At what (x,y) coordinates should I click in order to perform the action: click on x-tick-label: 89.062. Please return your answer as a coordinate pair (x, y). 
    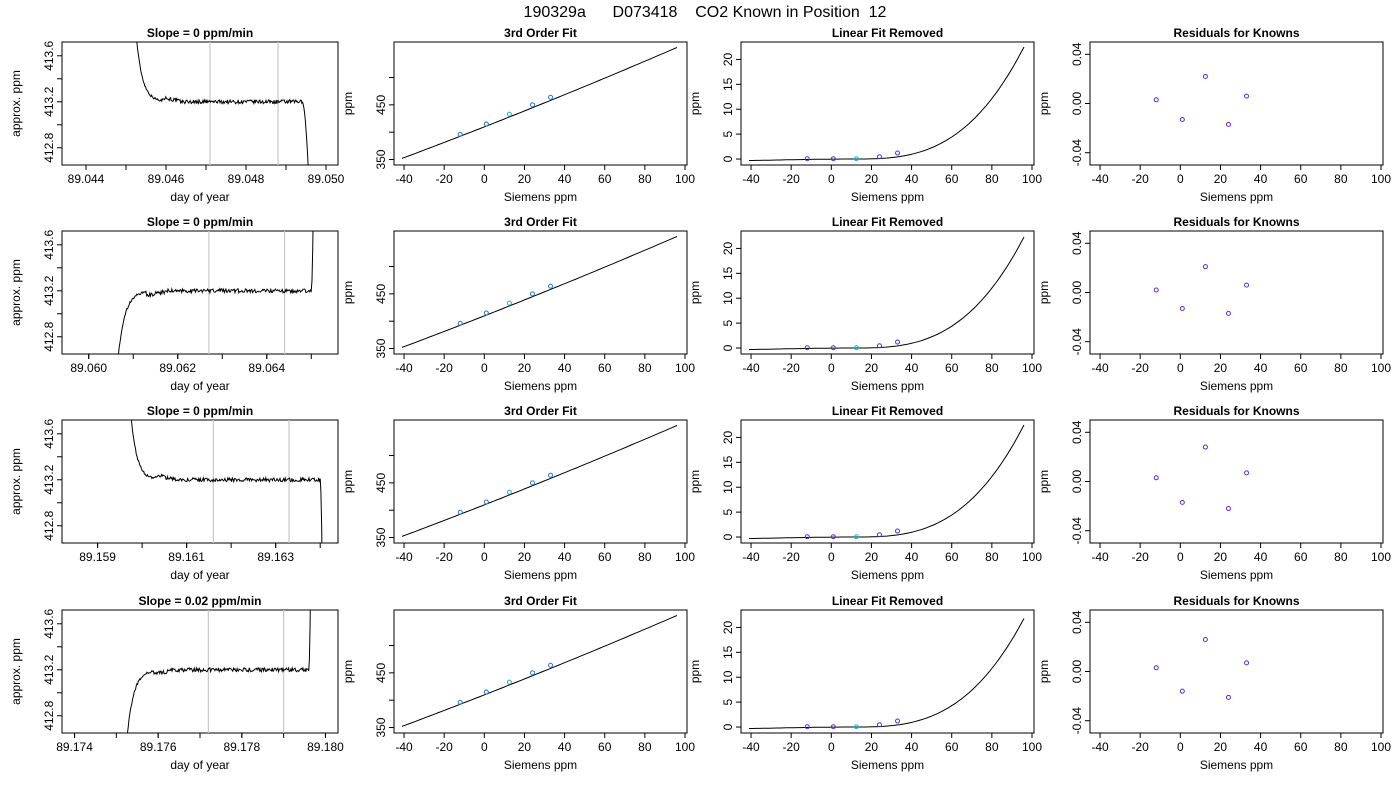
    Looking at the image, I should click on (177, 368).